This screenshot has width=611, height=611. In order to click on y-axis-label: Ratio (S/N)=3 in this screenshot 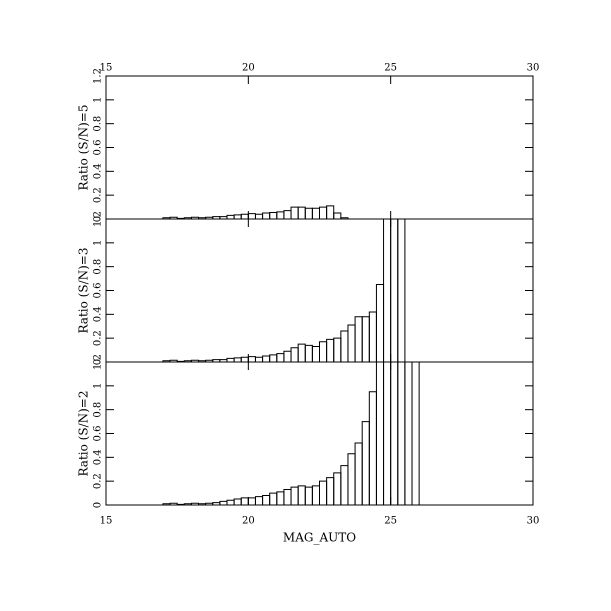, I will do `click(84, 291)`.